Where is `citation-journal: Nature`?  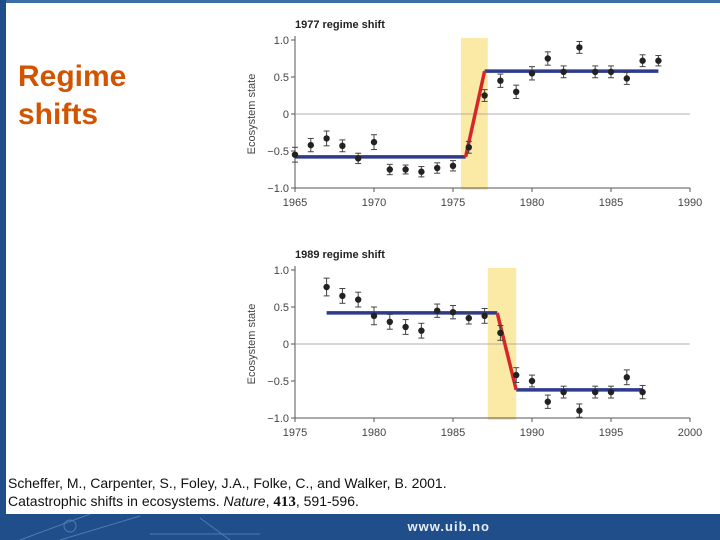 citation-journal: Nature is located at coordinates (244, 501).